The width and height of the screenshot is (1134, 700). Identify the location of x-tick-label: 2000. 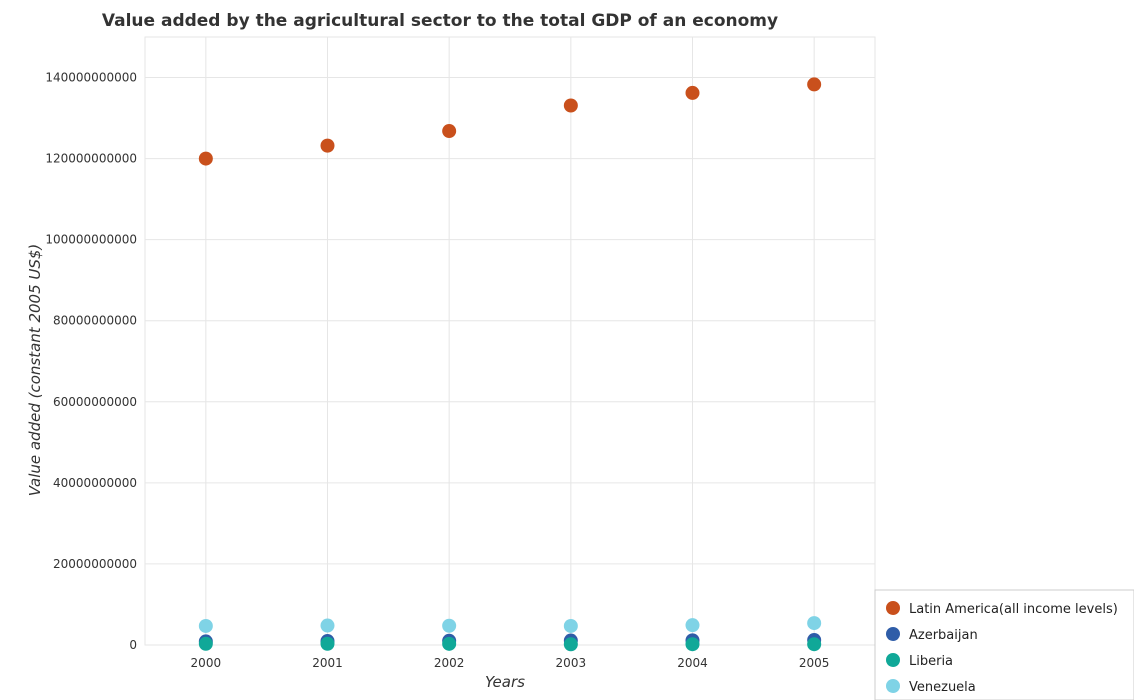
(206, 663).